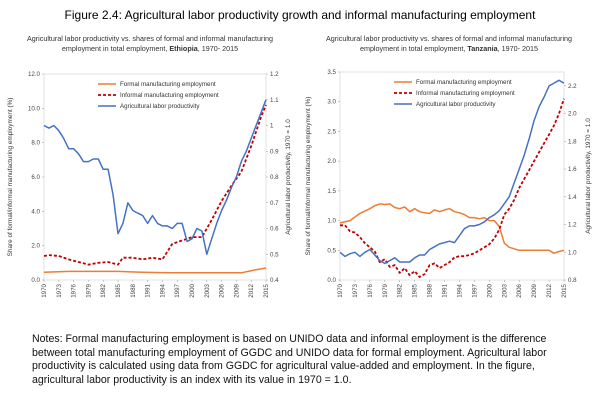 This screenshot has width=600, height=409. What do you see at coordinates (274, 203) in the screenshot?
I see `y-right-tick-label: 0.7` at bounding box center [274, 203].